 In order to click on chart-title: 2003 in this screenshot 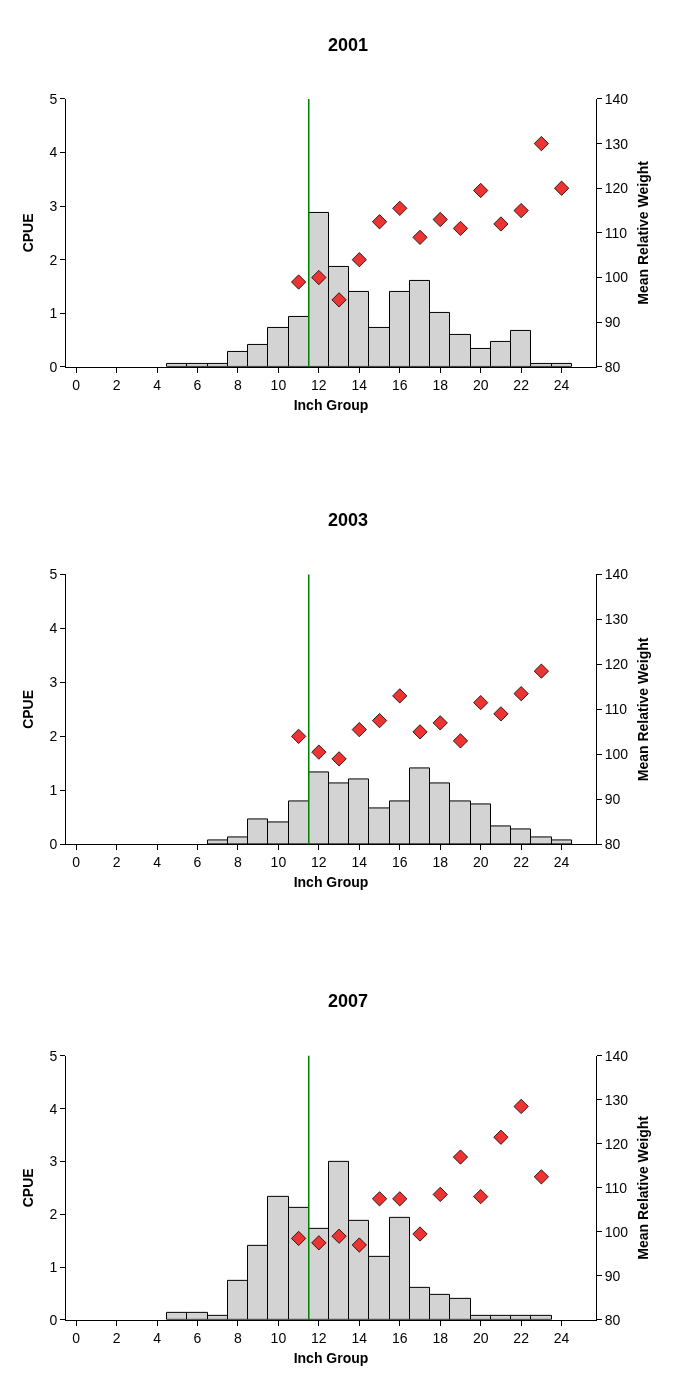, I will do `click(348, 520)`.